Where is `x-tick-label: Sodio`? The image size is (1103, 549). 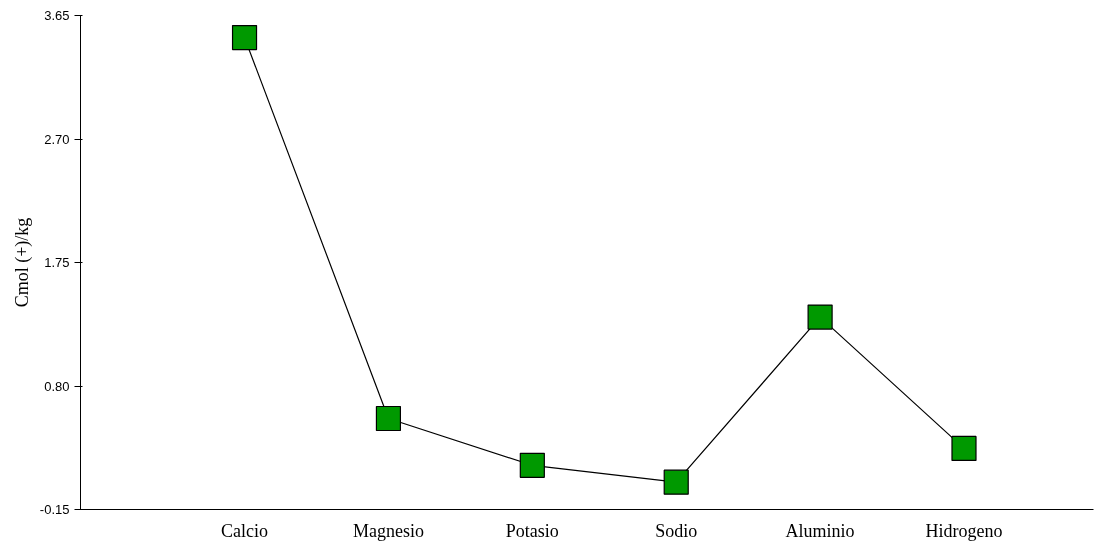
x-tick-label: Sodio is located at coordinates (676, 530).